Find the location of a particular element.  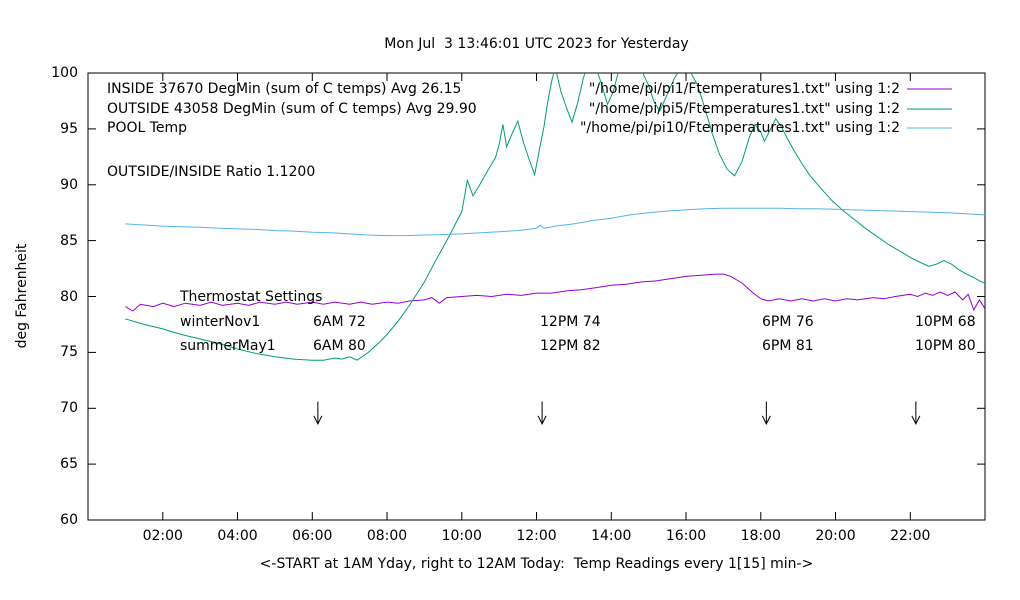

x-tick-label: 10:00 is located at coordinates (461, 536).